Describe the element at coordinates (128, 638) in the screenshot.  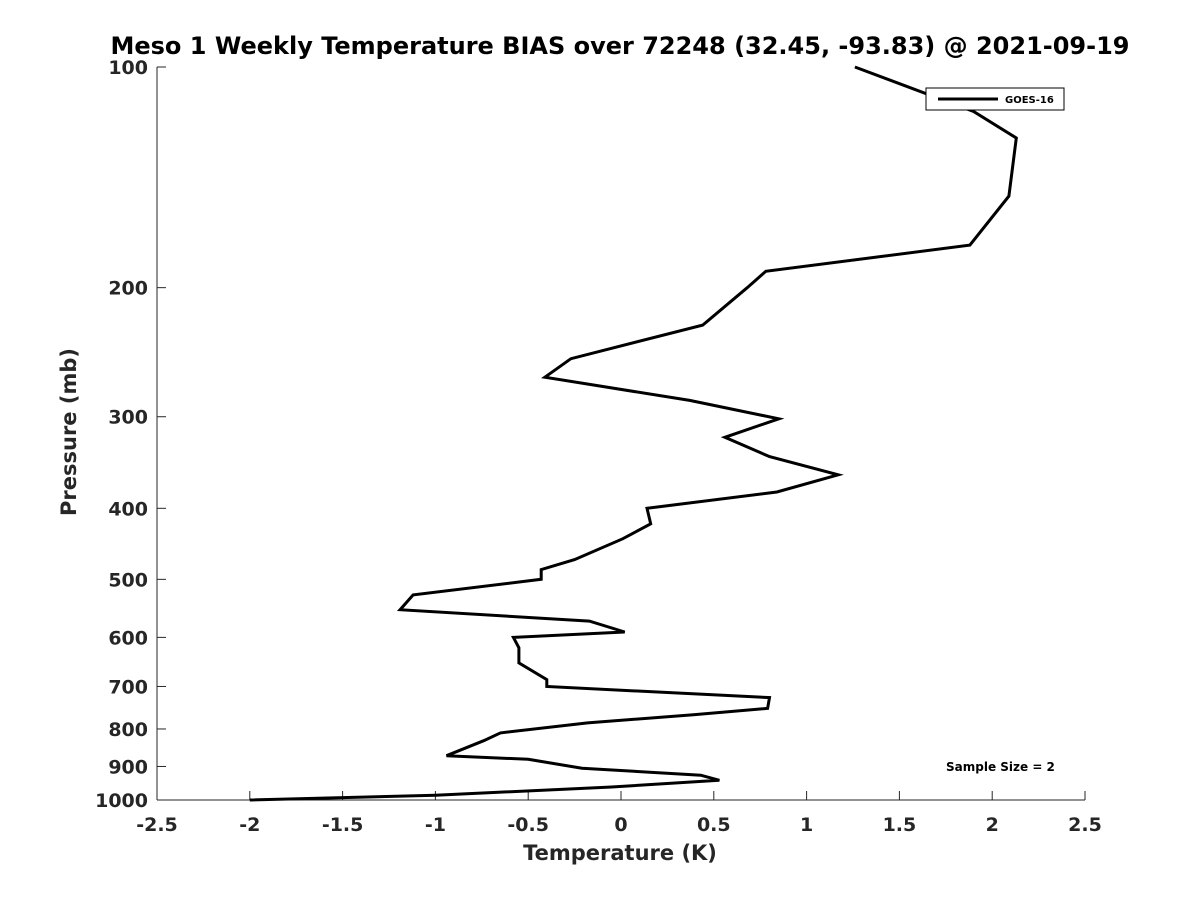
I see `y-tick-label: 600` at that location.